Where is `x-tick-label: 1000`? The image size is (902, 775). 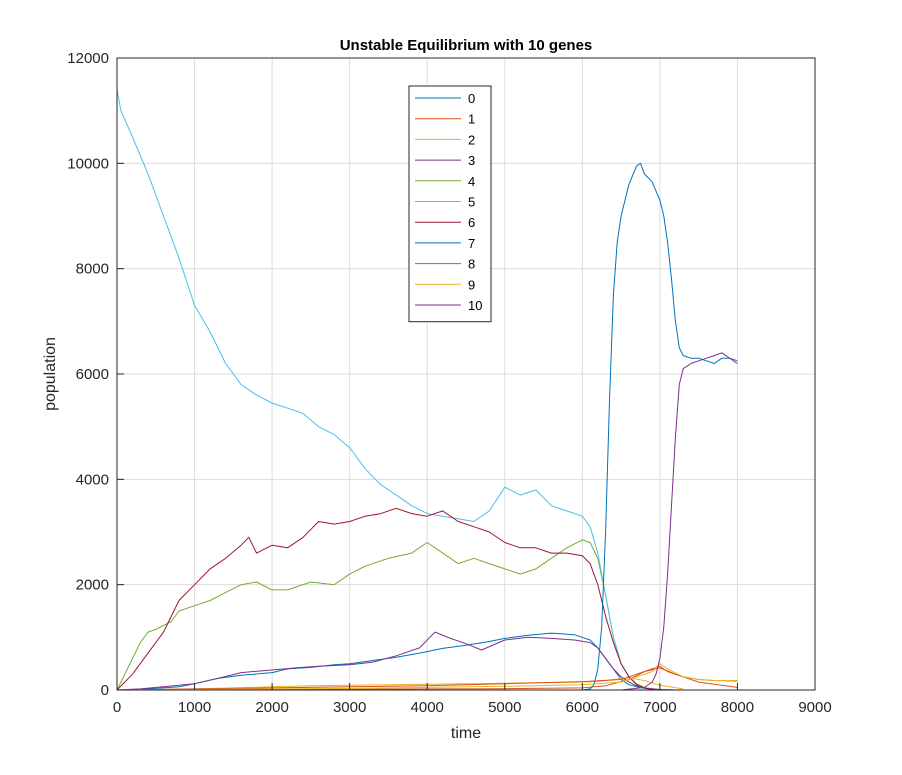 x-tick-label: 1000 is located at coordinates (194, 707).